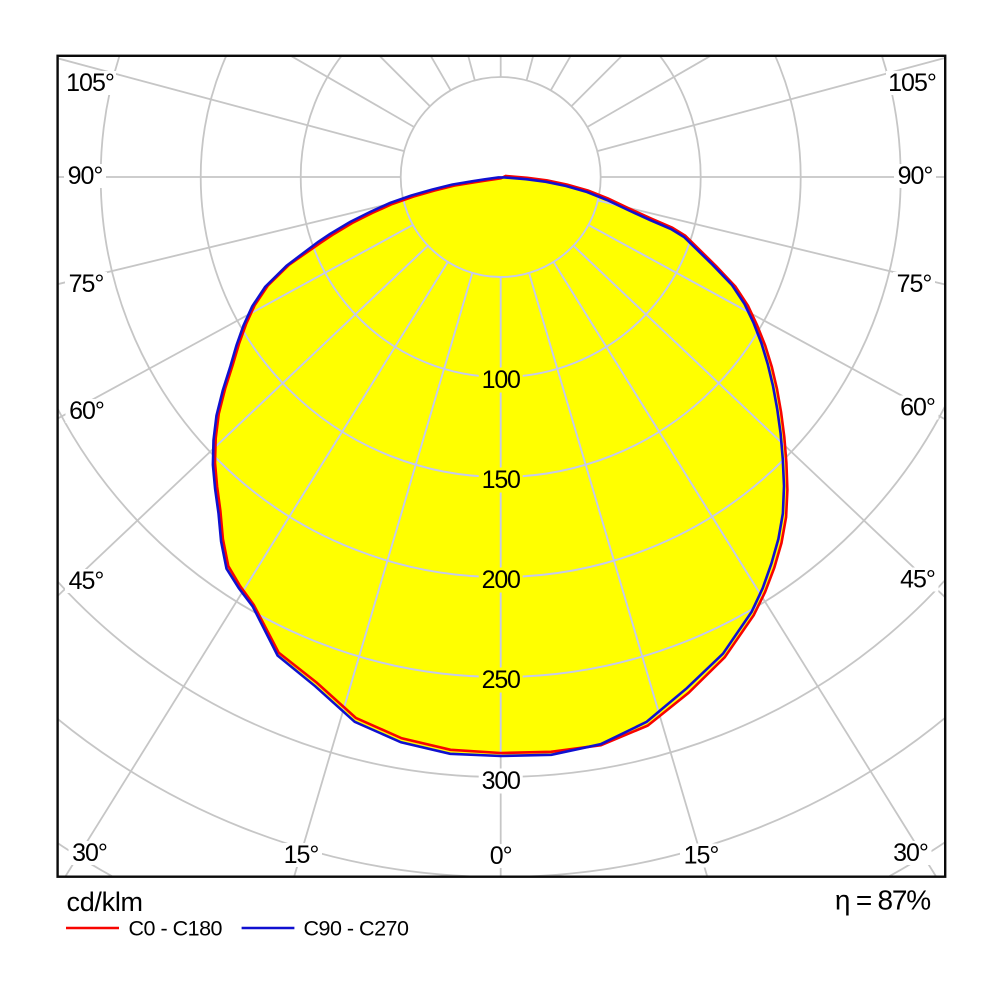  What do you see at coordinates (176, 929) in the screenshot?
I see `svg-text: C0 - C180` at bounding box center [176, 929].